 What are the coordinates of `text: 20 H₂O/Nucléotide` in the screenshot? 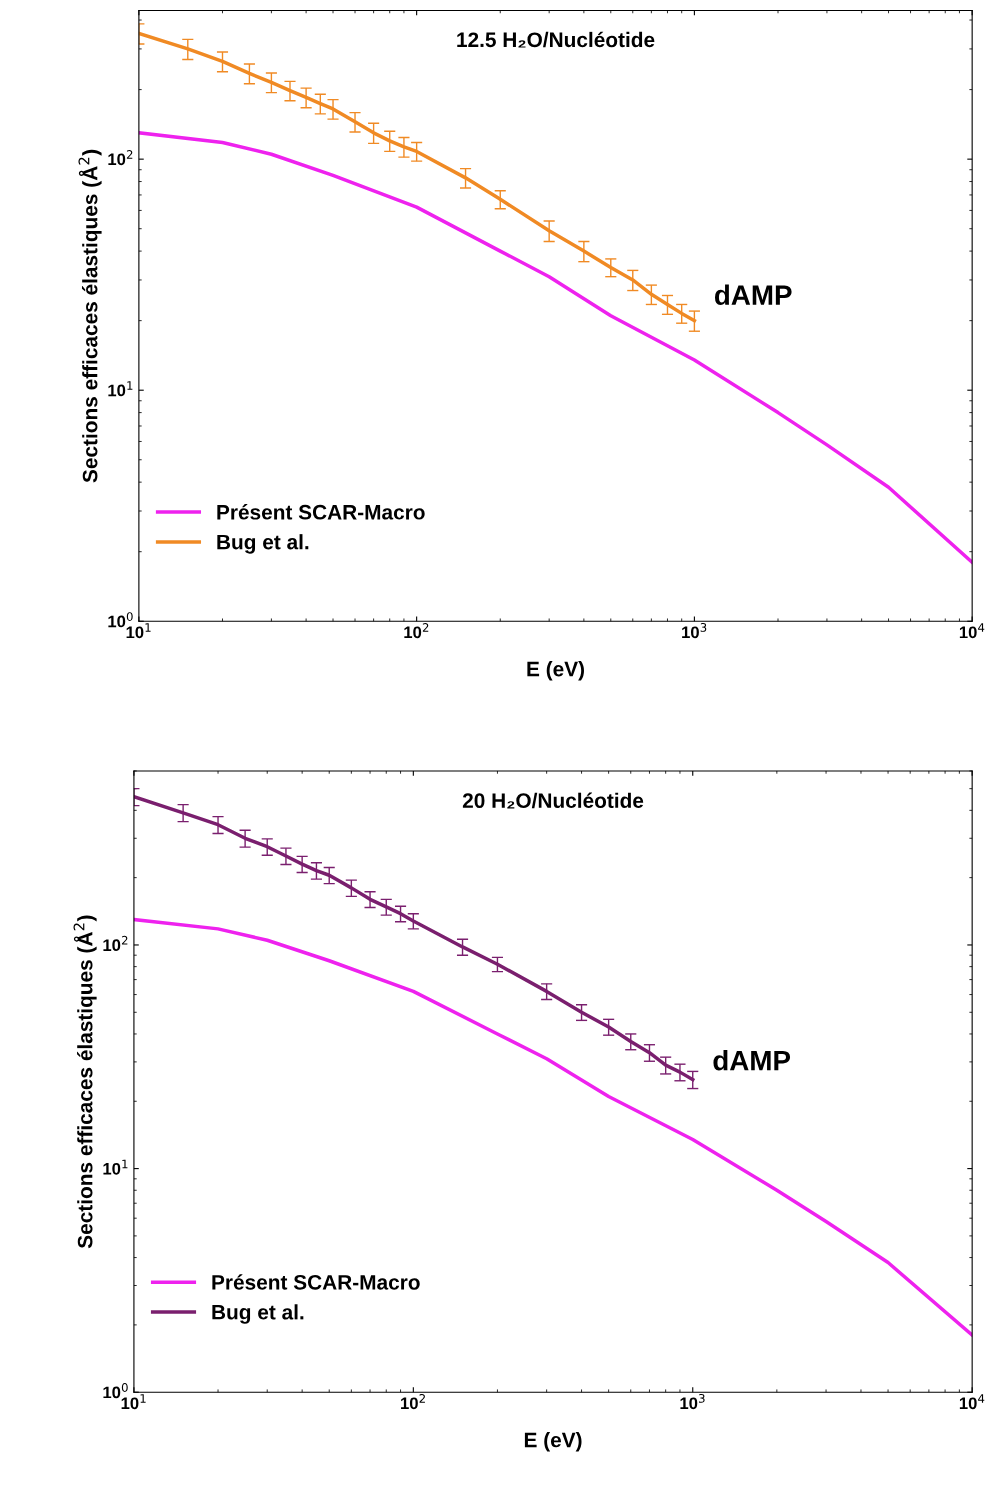 It's located at (553, 800).